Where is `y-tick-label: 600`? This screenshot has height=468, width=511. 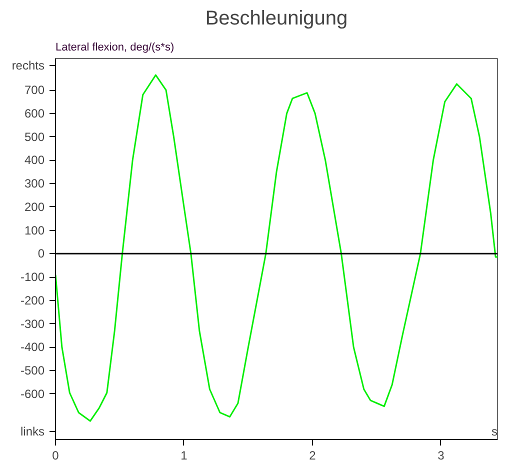 y-tick-label: 600 is located at coordinates (34, 113).